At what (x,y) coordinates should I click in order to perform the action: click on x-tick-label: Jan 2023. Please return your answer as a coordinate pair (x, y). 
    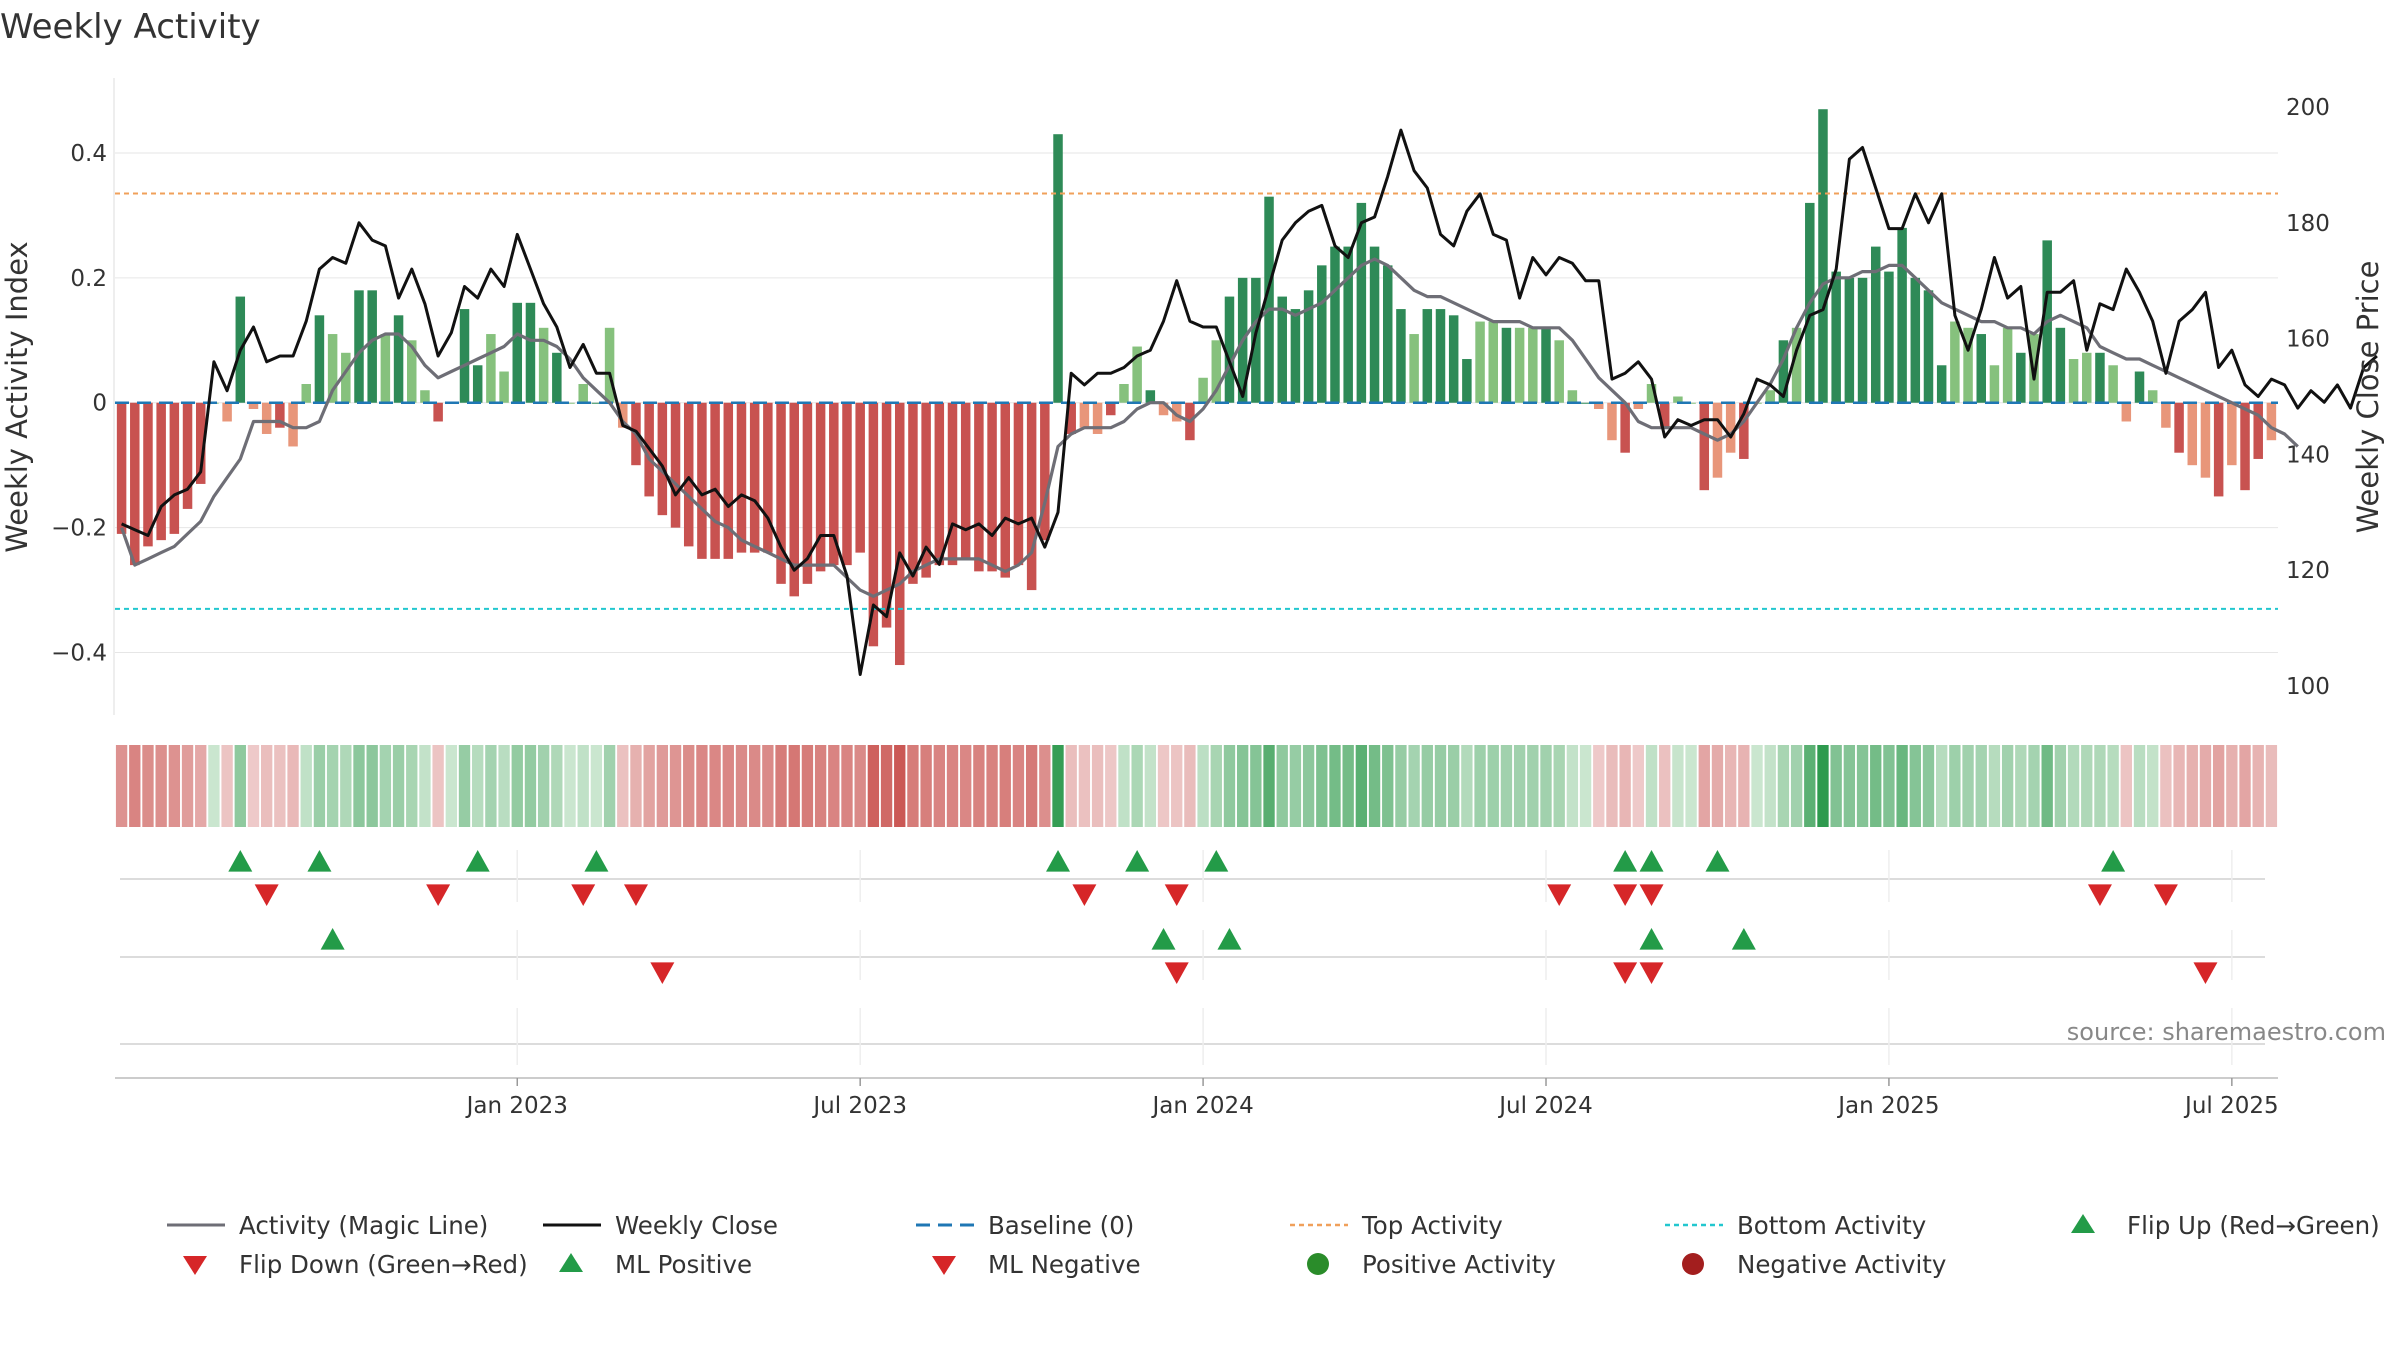
    Looking at the image, I should click on (516, 1106).